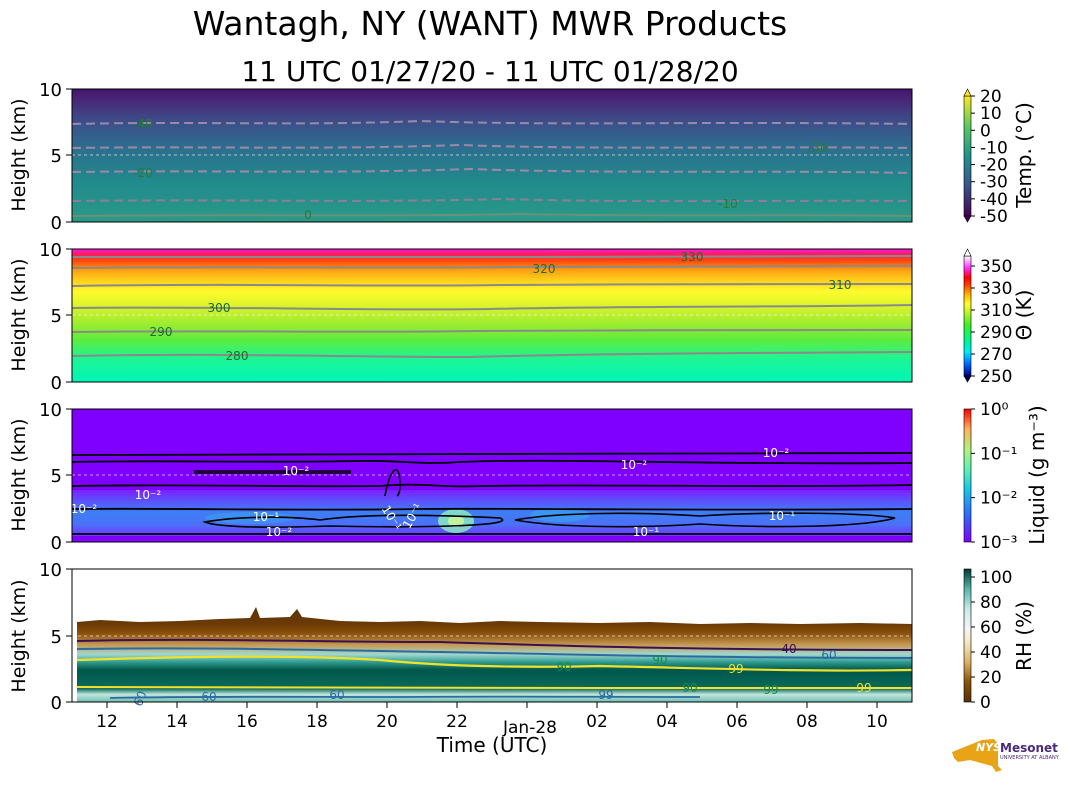 This screenshot has width=1066, height=806. Describe the element at coordinates (1024, 155) in the screenshot. I see `colorbar-temp-label: Temp. (°C)` at that location.